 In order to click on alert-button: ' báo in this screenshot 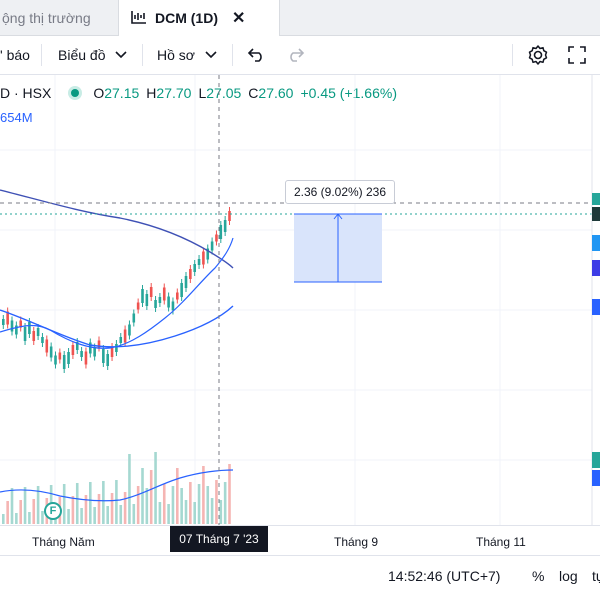, I will do `click(15, 55)`.